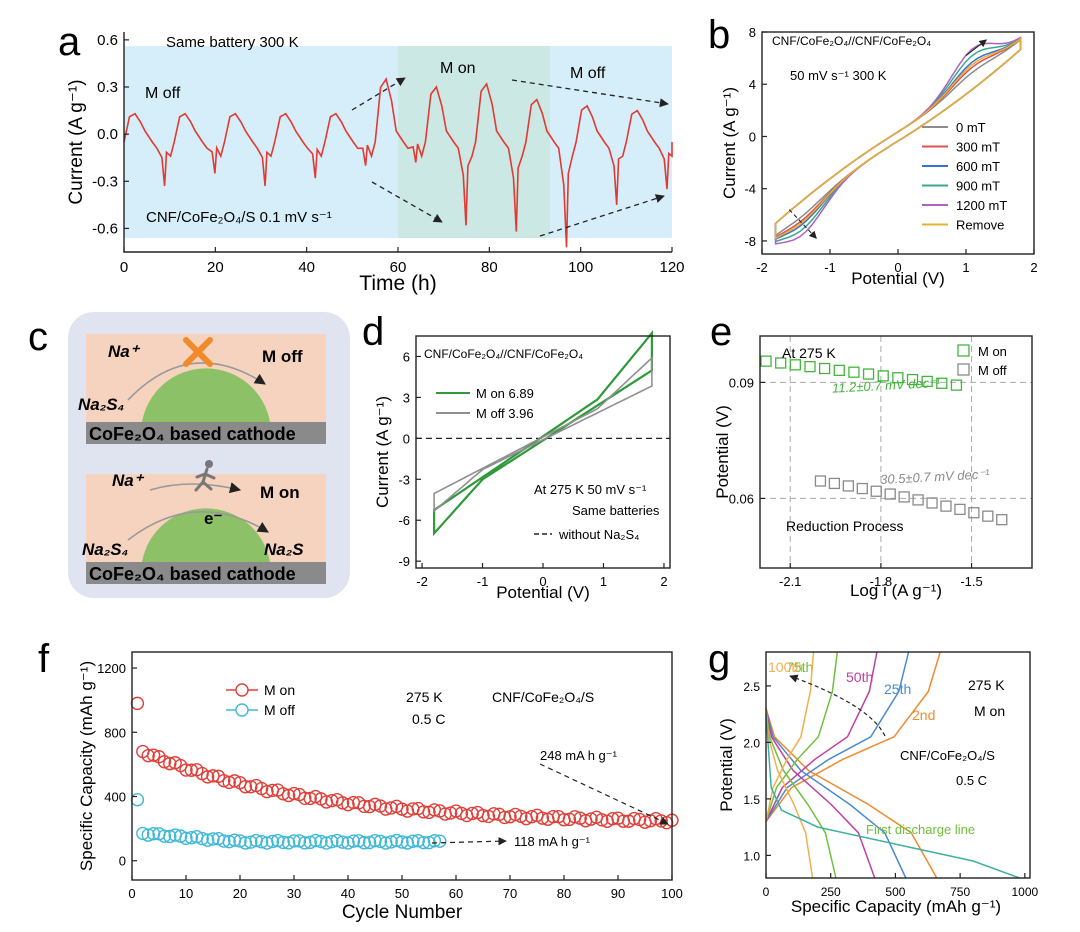 The height and width of the screenshot is (932, 1080). What do you see at coordinates (752, 32) in the screenshot?
I see `y-tick-label: 8` at bounding box center [752, 32].